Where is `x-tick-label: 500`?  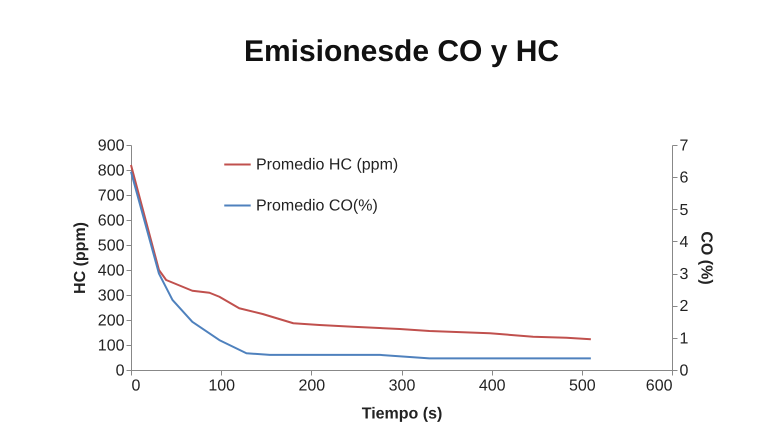 x-tick-label: 500 is located at coordinates (582, 386).